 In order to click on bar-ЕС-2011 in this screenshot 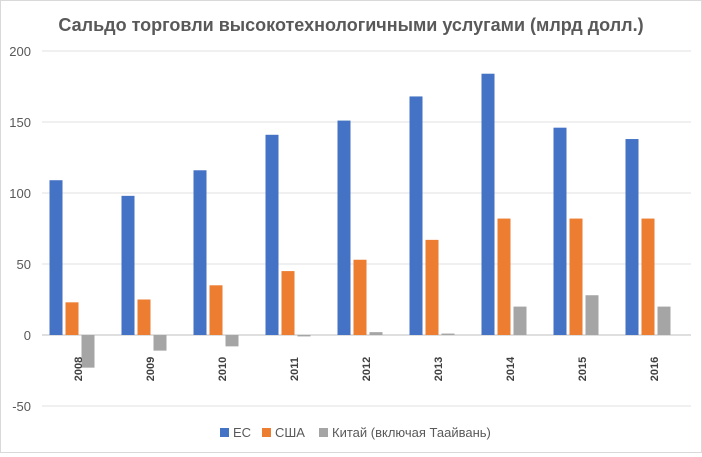, I will do `click(272, 234)`.